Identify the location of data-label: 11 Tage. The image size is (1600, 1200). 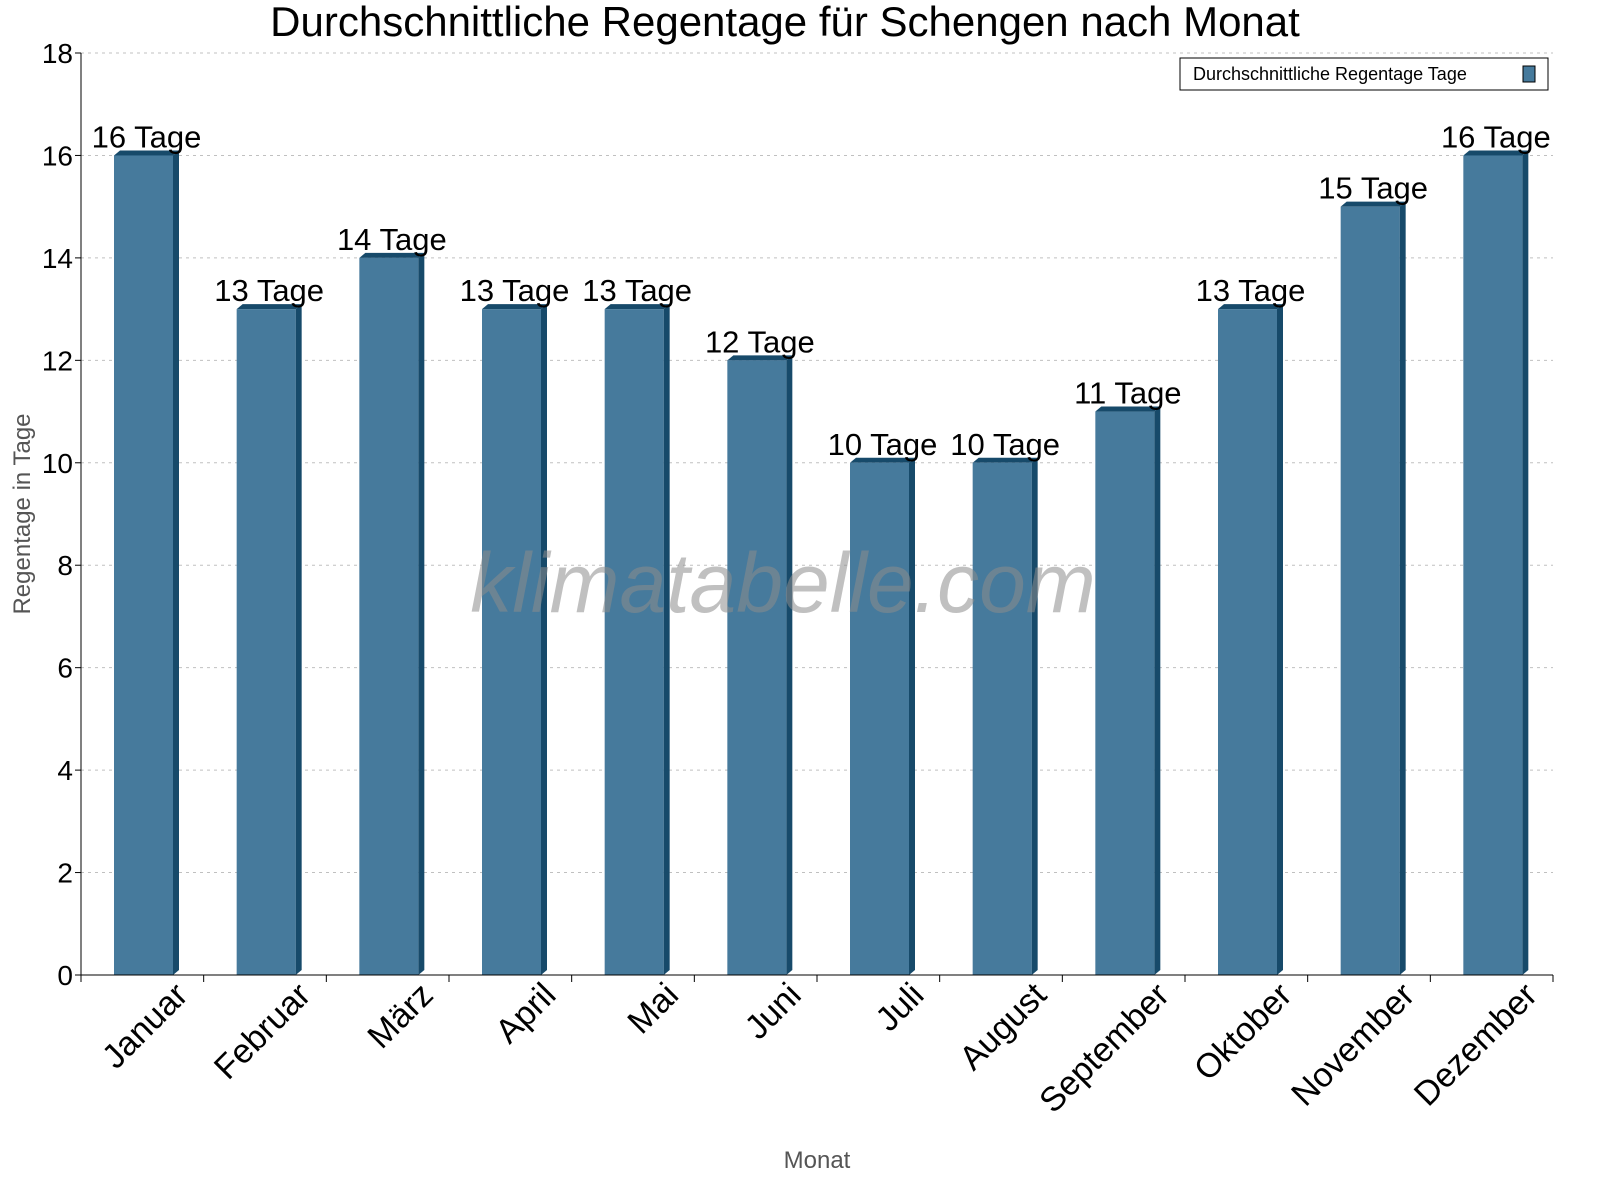
(1127, 393).